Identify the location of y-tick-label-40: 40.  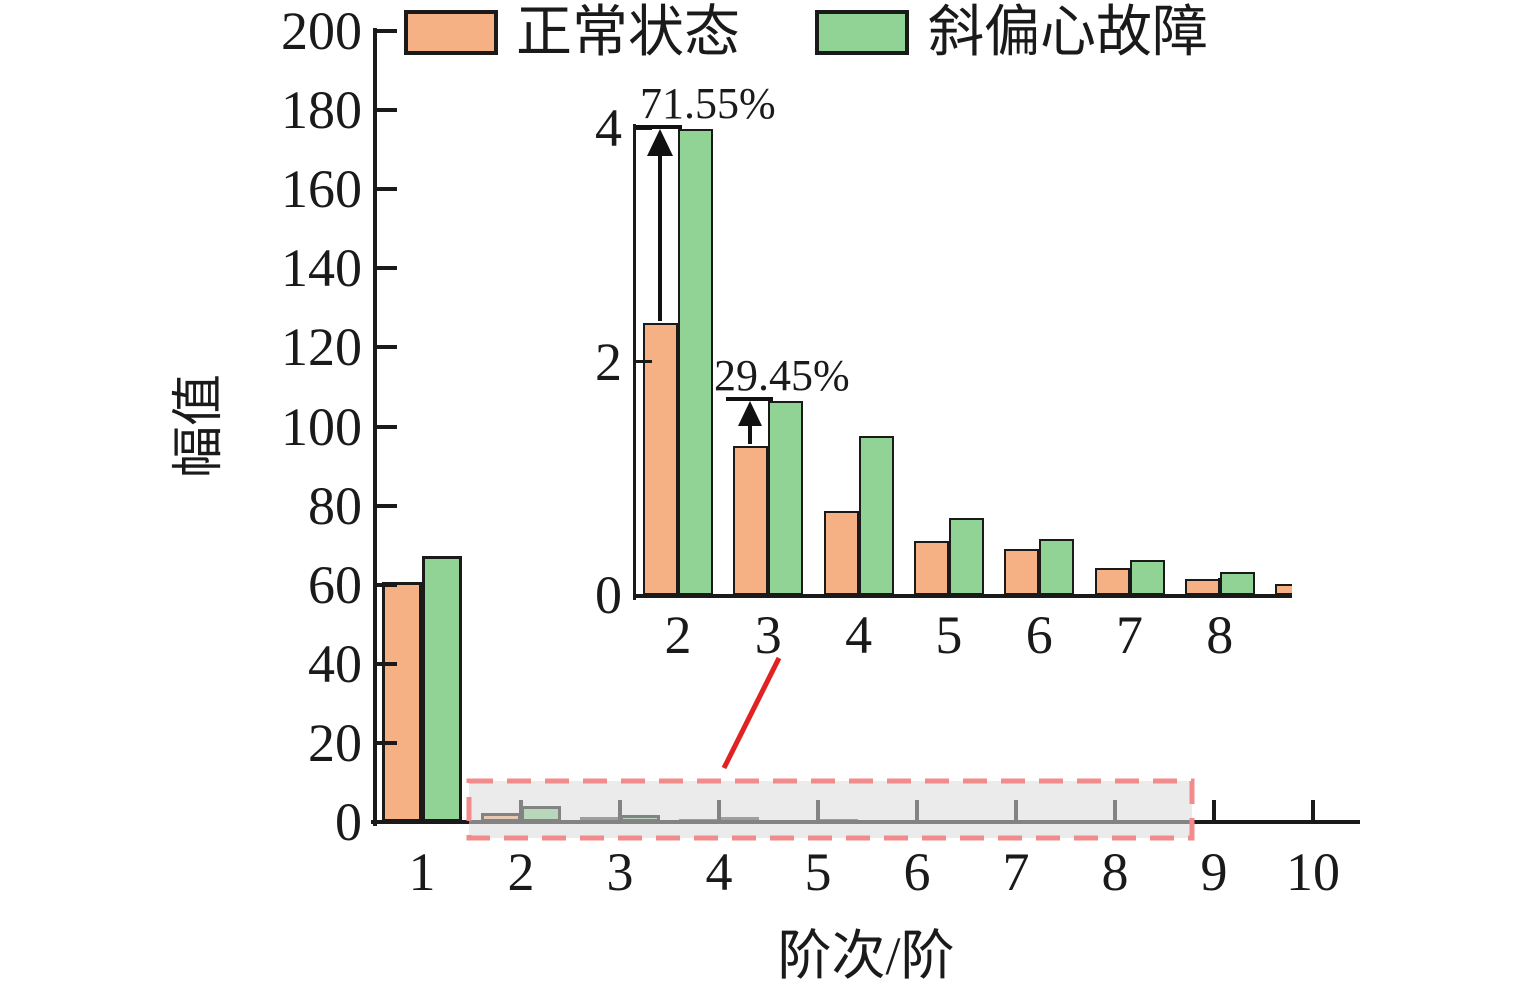
(335, 663).